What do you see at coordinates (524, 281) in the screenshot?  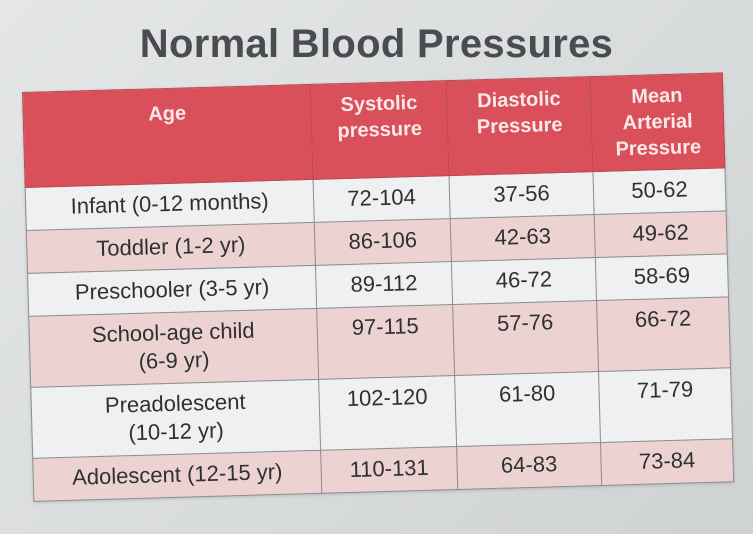 I see `cell-diastolic: 46-72` at bounding box center [524, 281].